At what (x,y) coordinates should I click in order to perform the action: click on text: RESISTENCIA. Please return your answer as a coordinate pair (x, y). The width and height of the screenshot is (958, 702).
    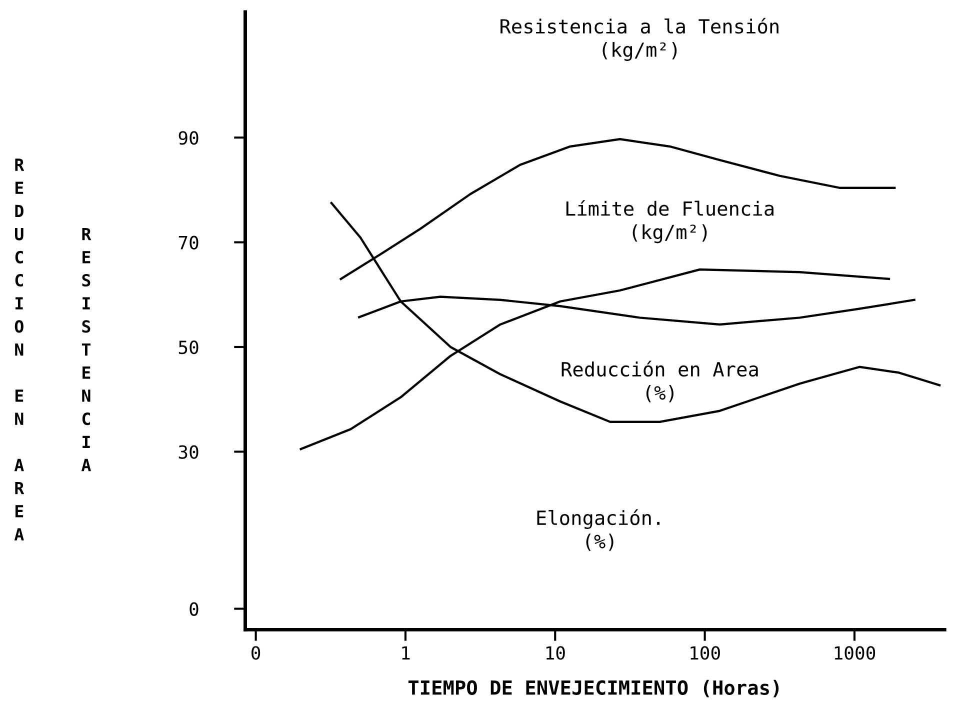
    Looking at the image, I should click on (86, 350).